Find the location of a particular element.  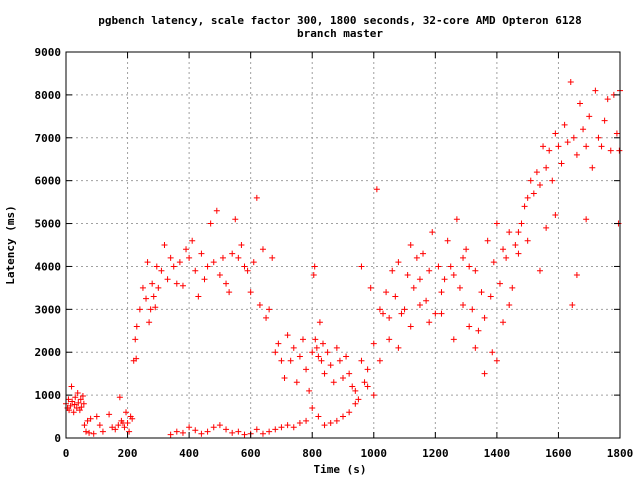

y-tick-label: 9000 is located at coordinates (48, 52).